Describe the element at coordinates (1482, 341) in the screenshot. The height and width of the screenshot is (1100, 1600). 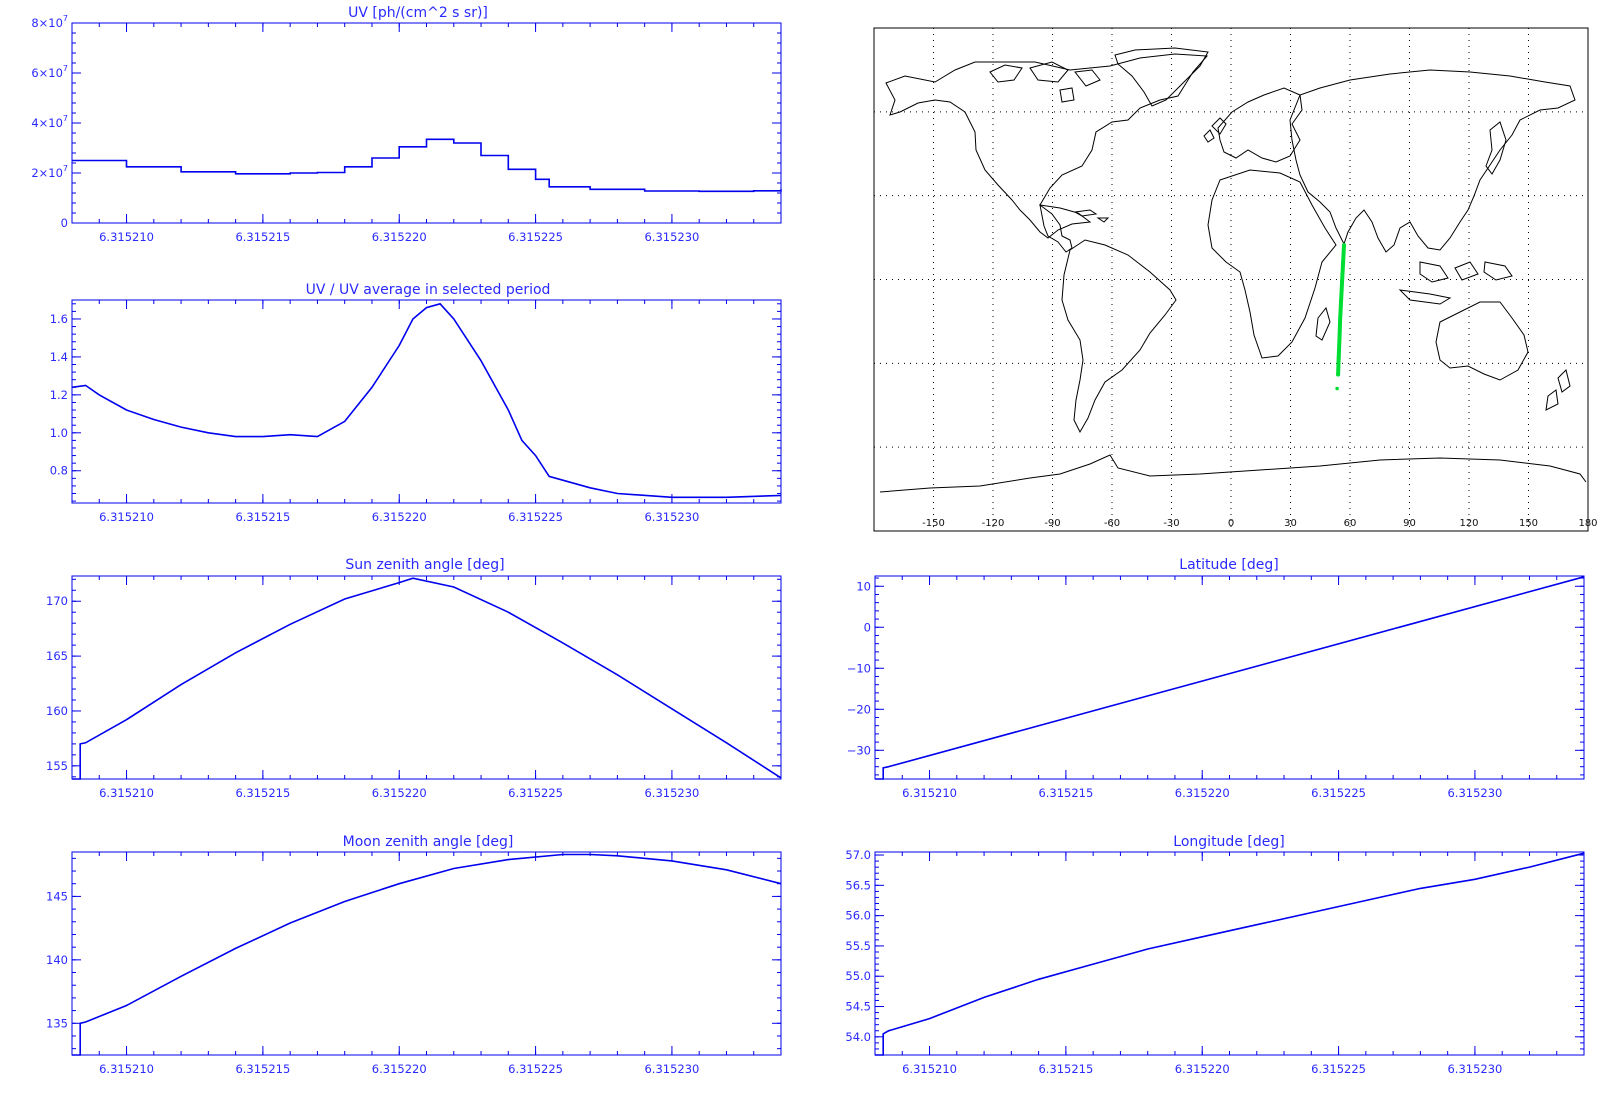
I see `australia-outline` at that location.